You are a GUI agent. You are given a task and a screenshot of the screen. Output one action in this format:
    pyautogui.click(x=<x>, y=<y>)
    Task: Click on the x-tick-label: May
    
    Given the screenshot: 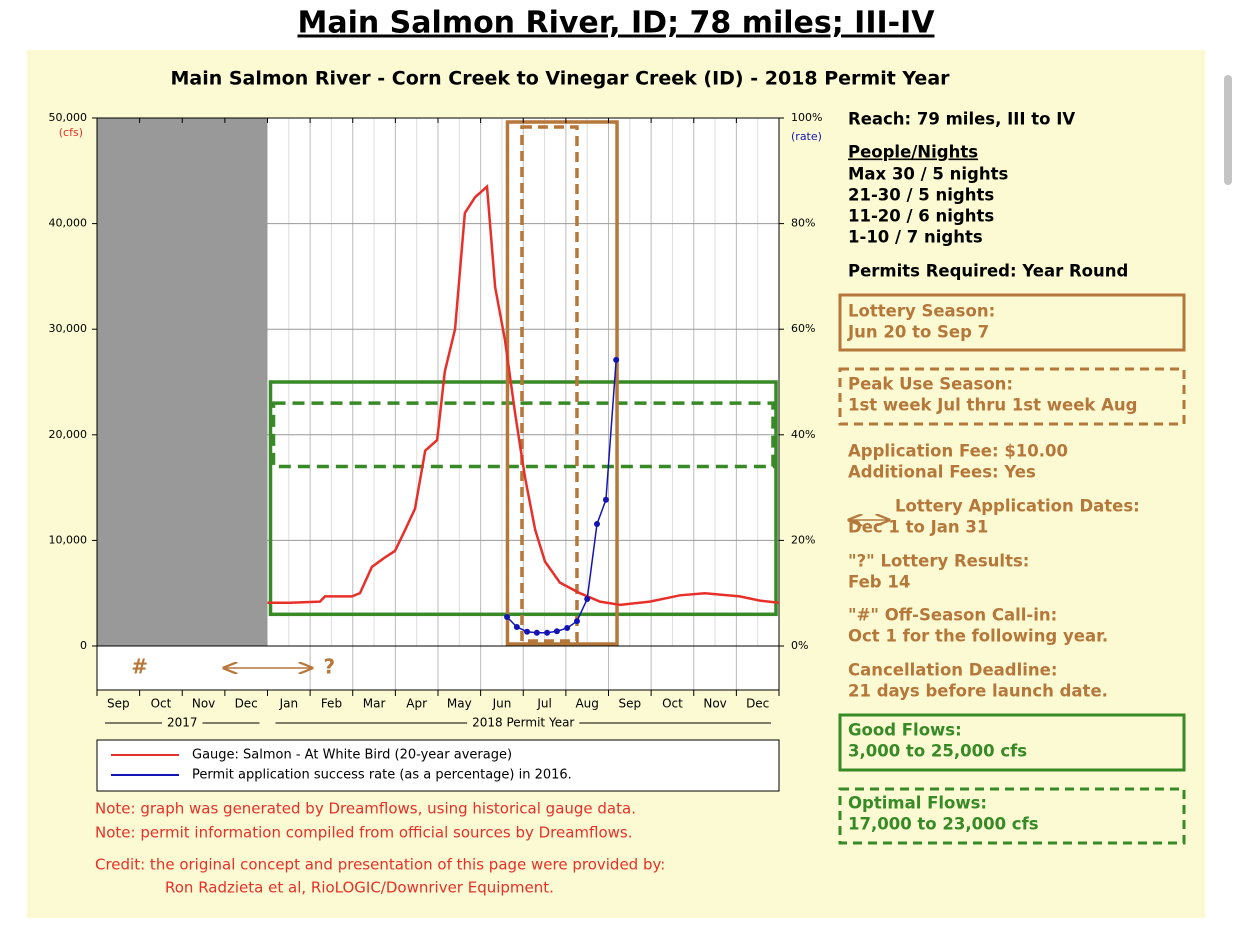 What is the action you would take?
    pyautogui.click(x=459, y=704)
    